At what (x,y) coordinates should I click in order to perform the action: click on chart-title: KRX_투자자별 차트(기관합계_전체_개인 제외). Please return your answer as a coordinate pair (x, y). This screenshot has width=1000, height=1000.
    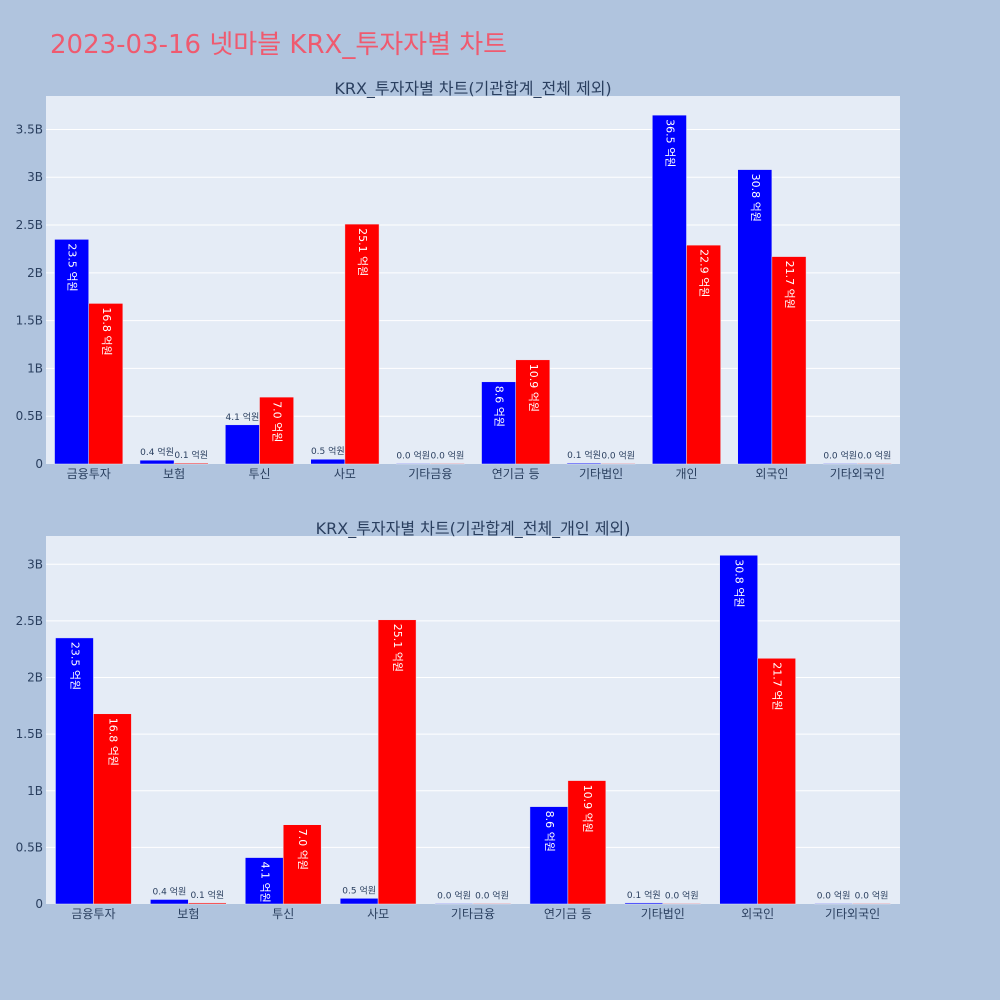
    Looking at the image, I should click on (473, 529).